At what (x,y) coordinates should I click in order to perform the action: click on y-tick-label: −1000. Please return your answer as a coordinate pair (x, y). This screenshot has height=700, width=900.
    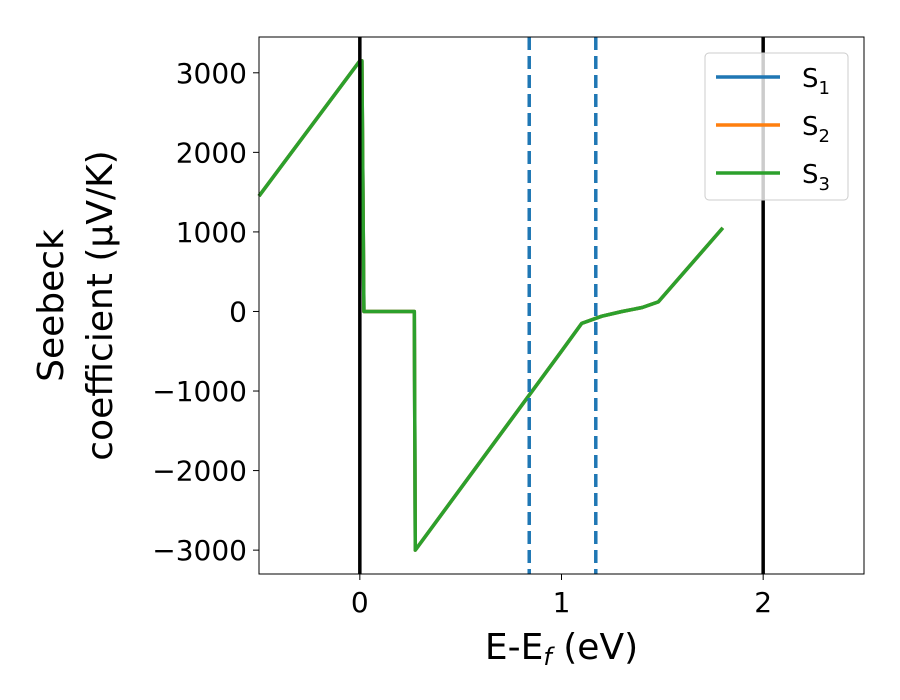
    Looking at the image, I should click on (199, 391).